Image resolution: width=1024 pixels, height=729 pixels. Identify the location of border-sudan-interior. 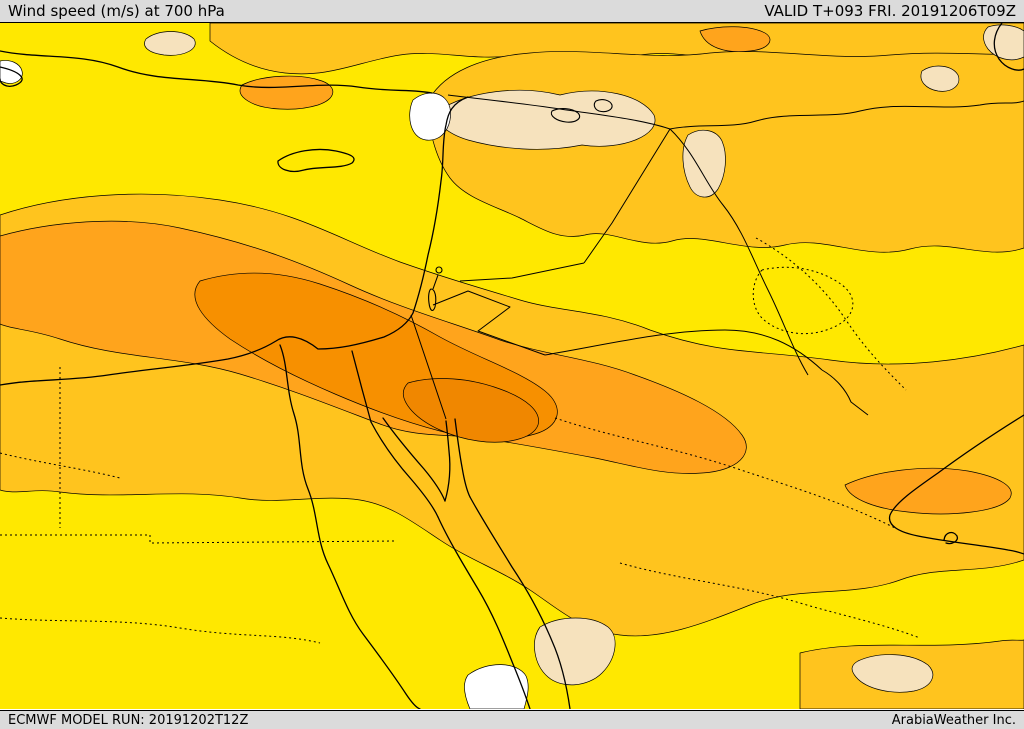
(160, 630).